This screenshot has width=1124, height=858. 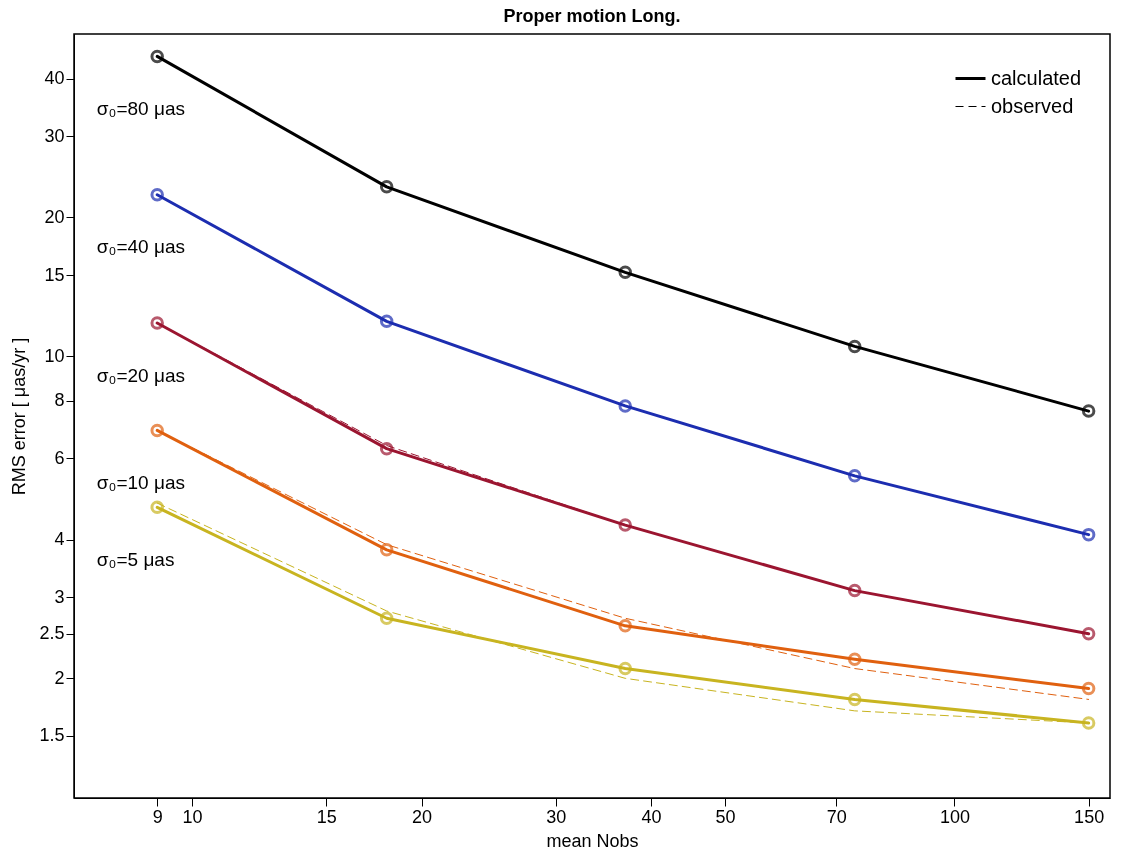 I want to click on annotation: σ₀=20 μas, so click(x=140, y=375).